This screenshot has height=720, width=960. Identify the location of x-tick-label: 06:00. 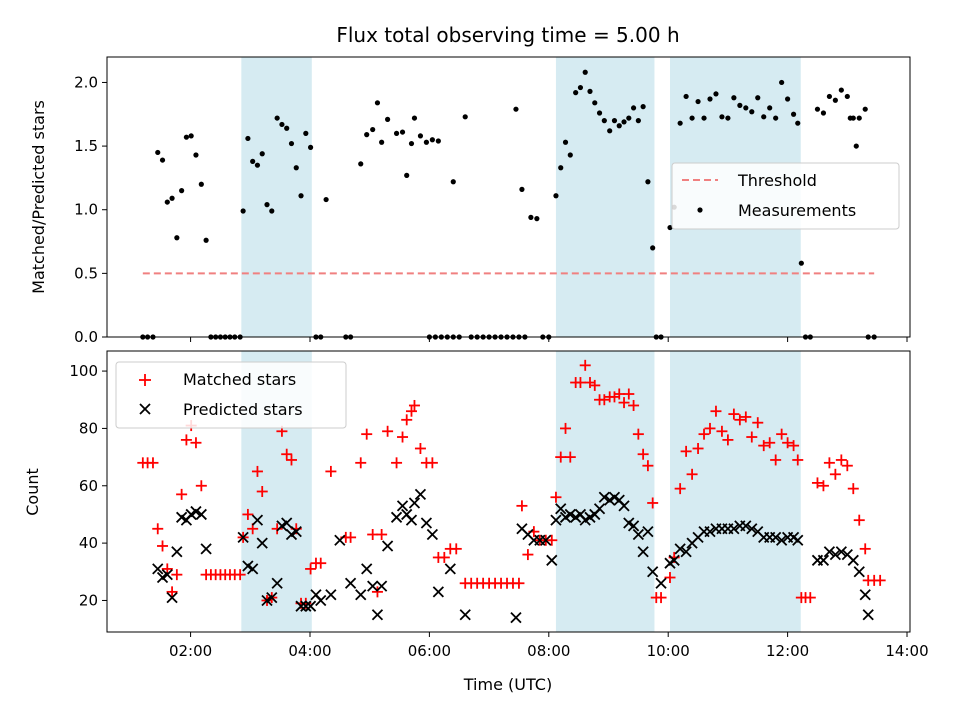
(429, 651).